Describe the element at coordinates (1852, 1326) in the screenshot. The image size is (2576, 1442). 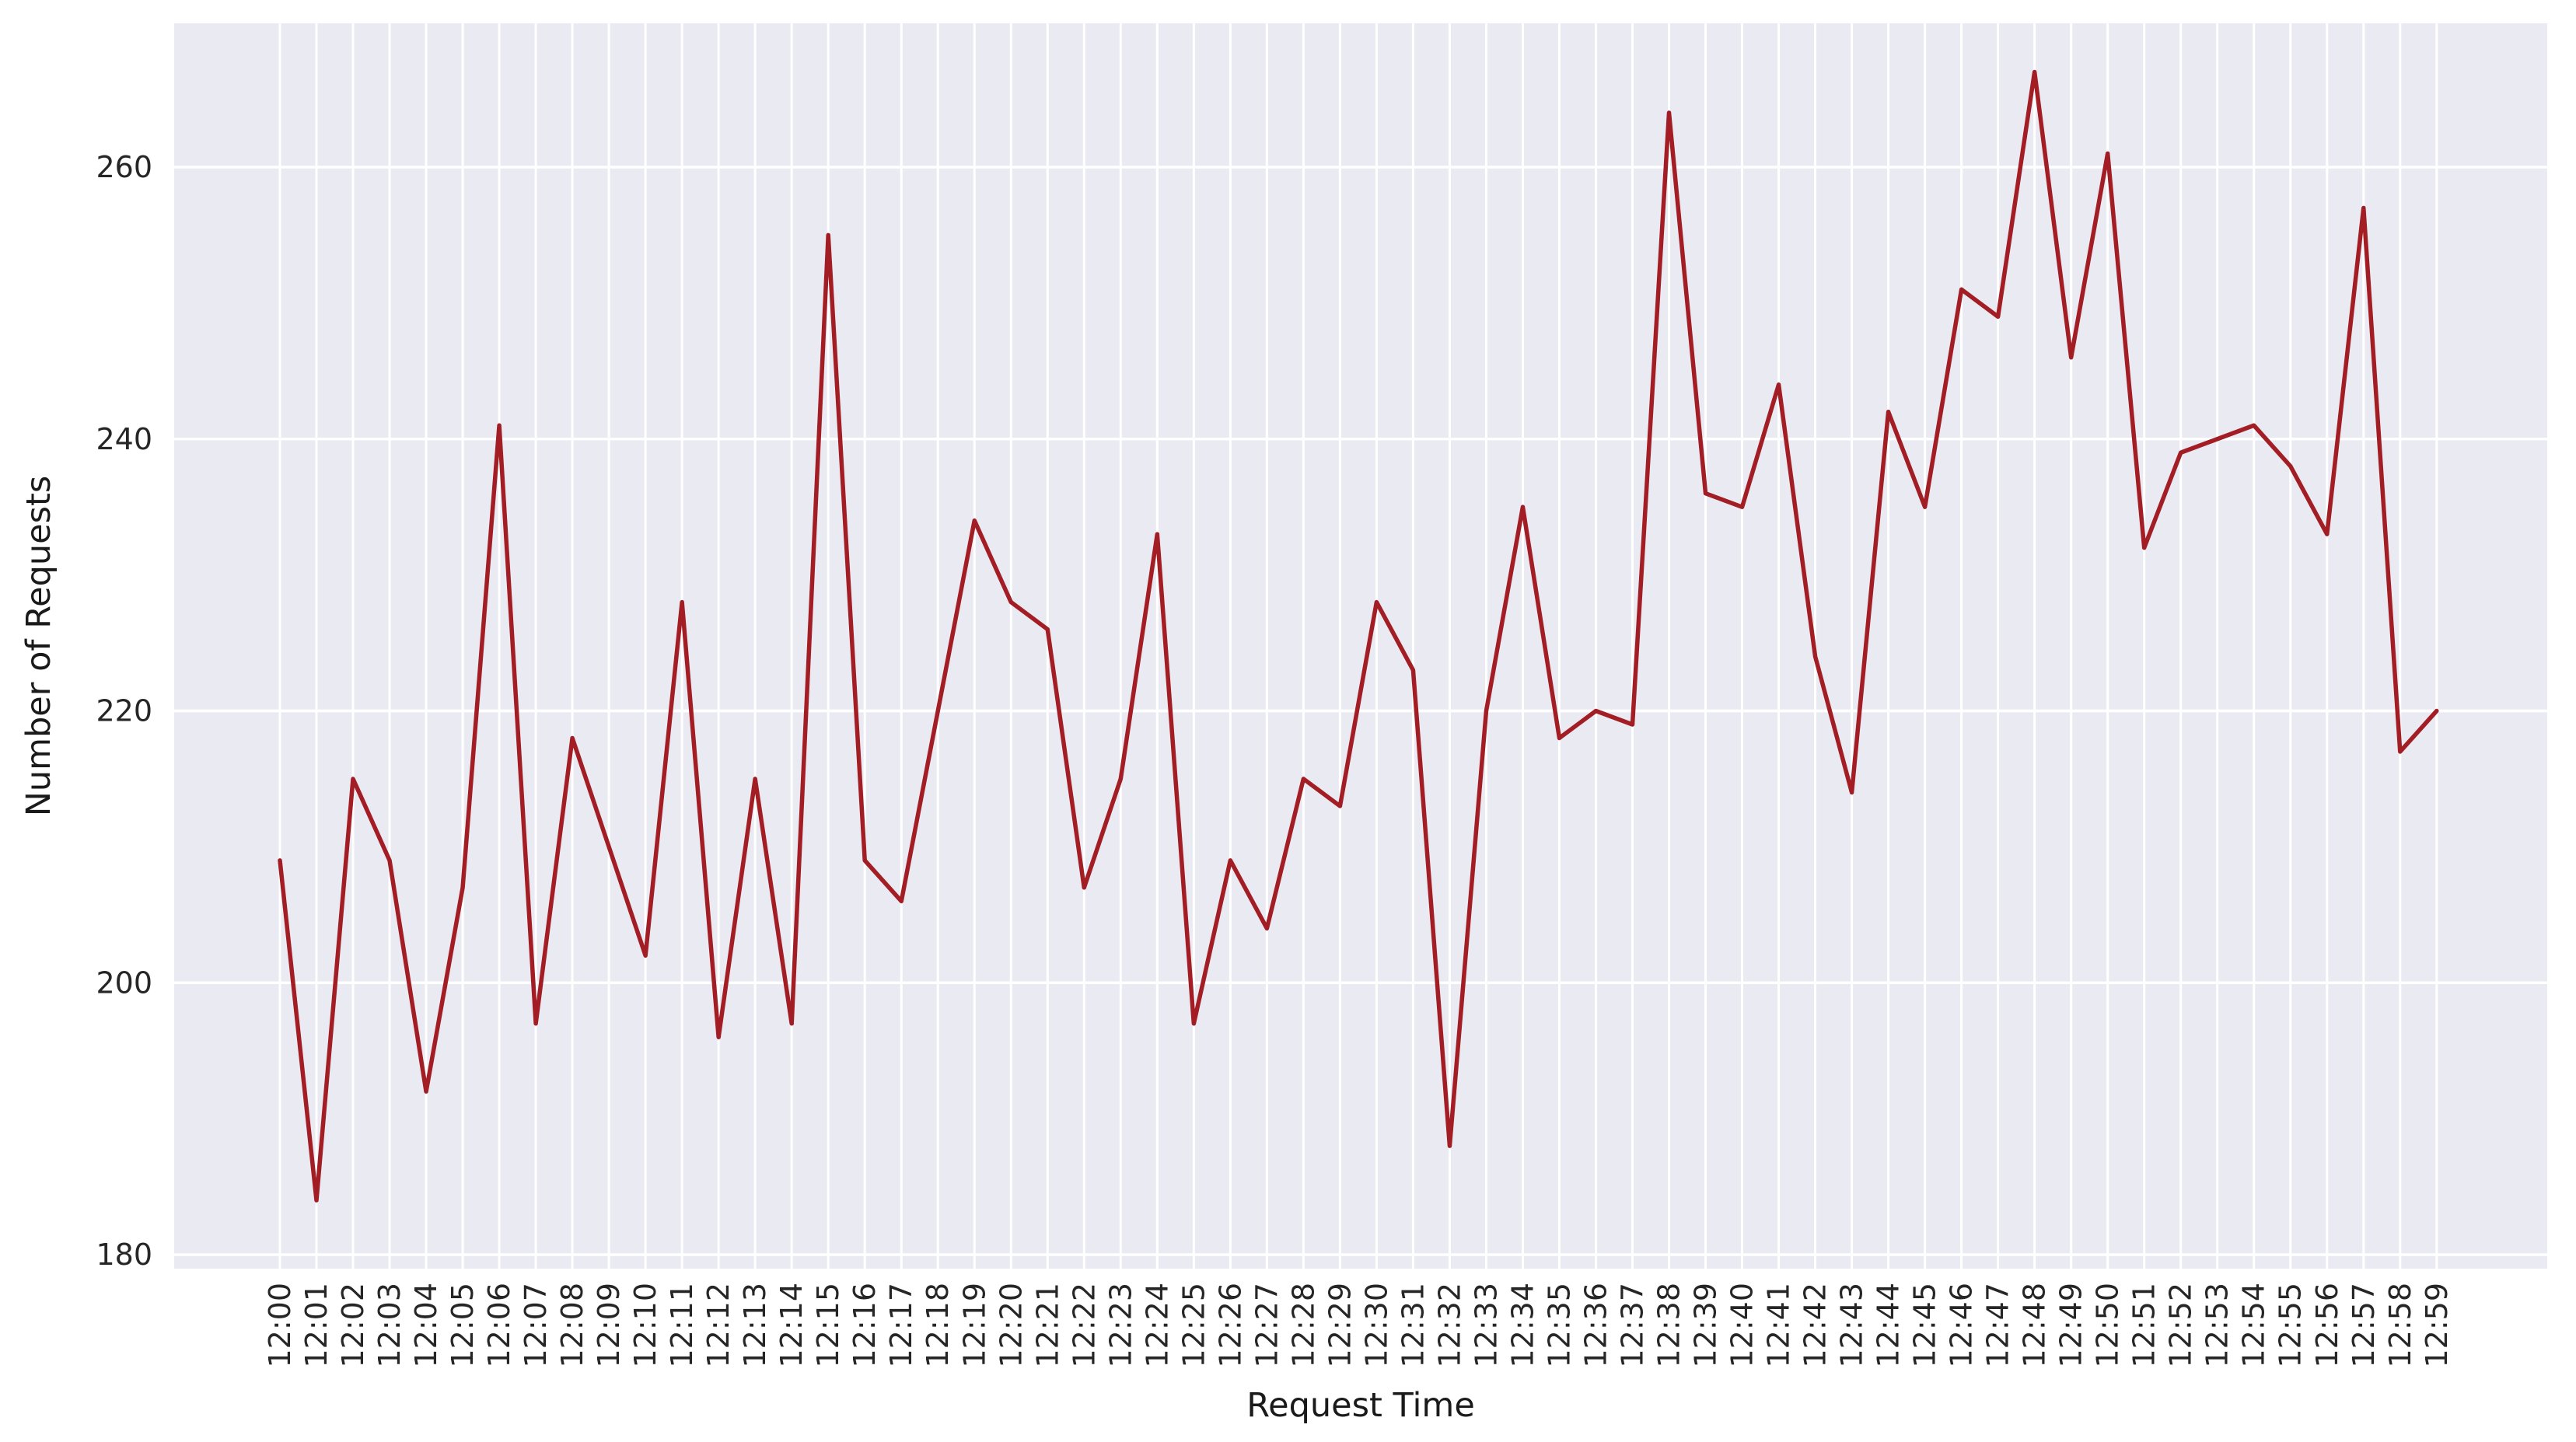
I see `x-tick-label: 12:43` at that location.